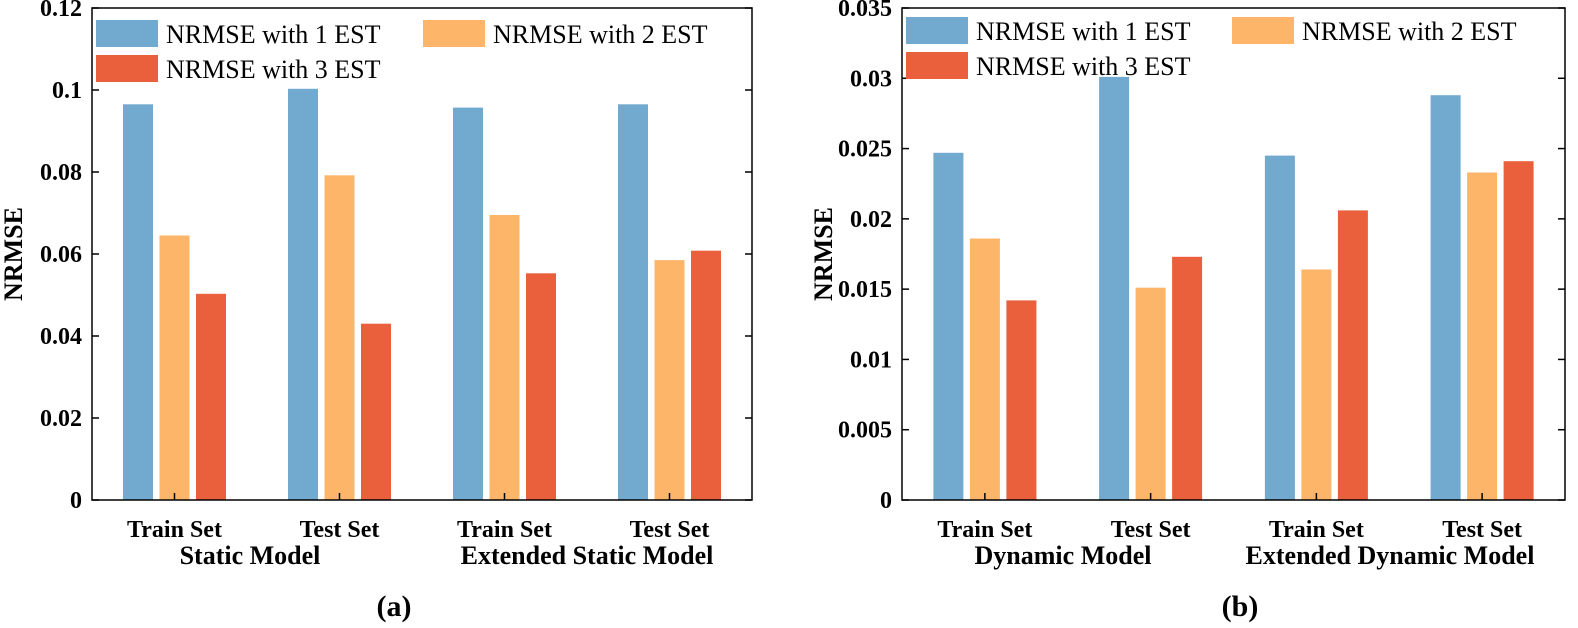  I want to click on y-tick-label: 0.025, so click(865, 150).